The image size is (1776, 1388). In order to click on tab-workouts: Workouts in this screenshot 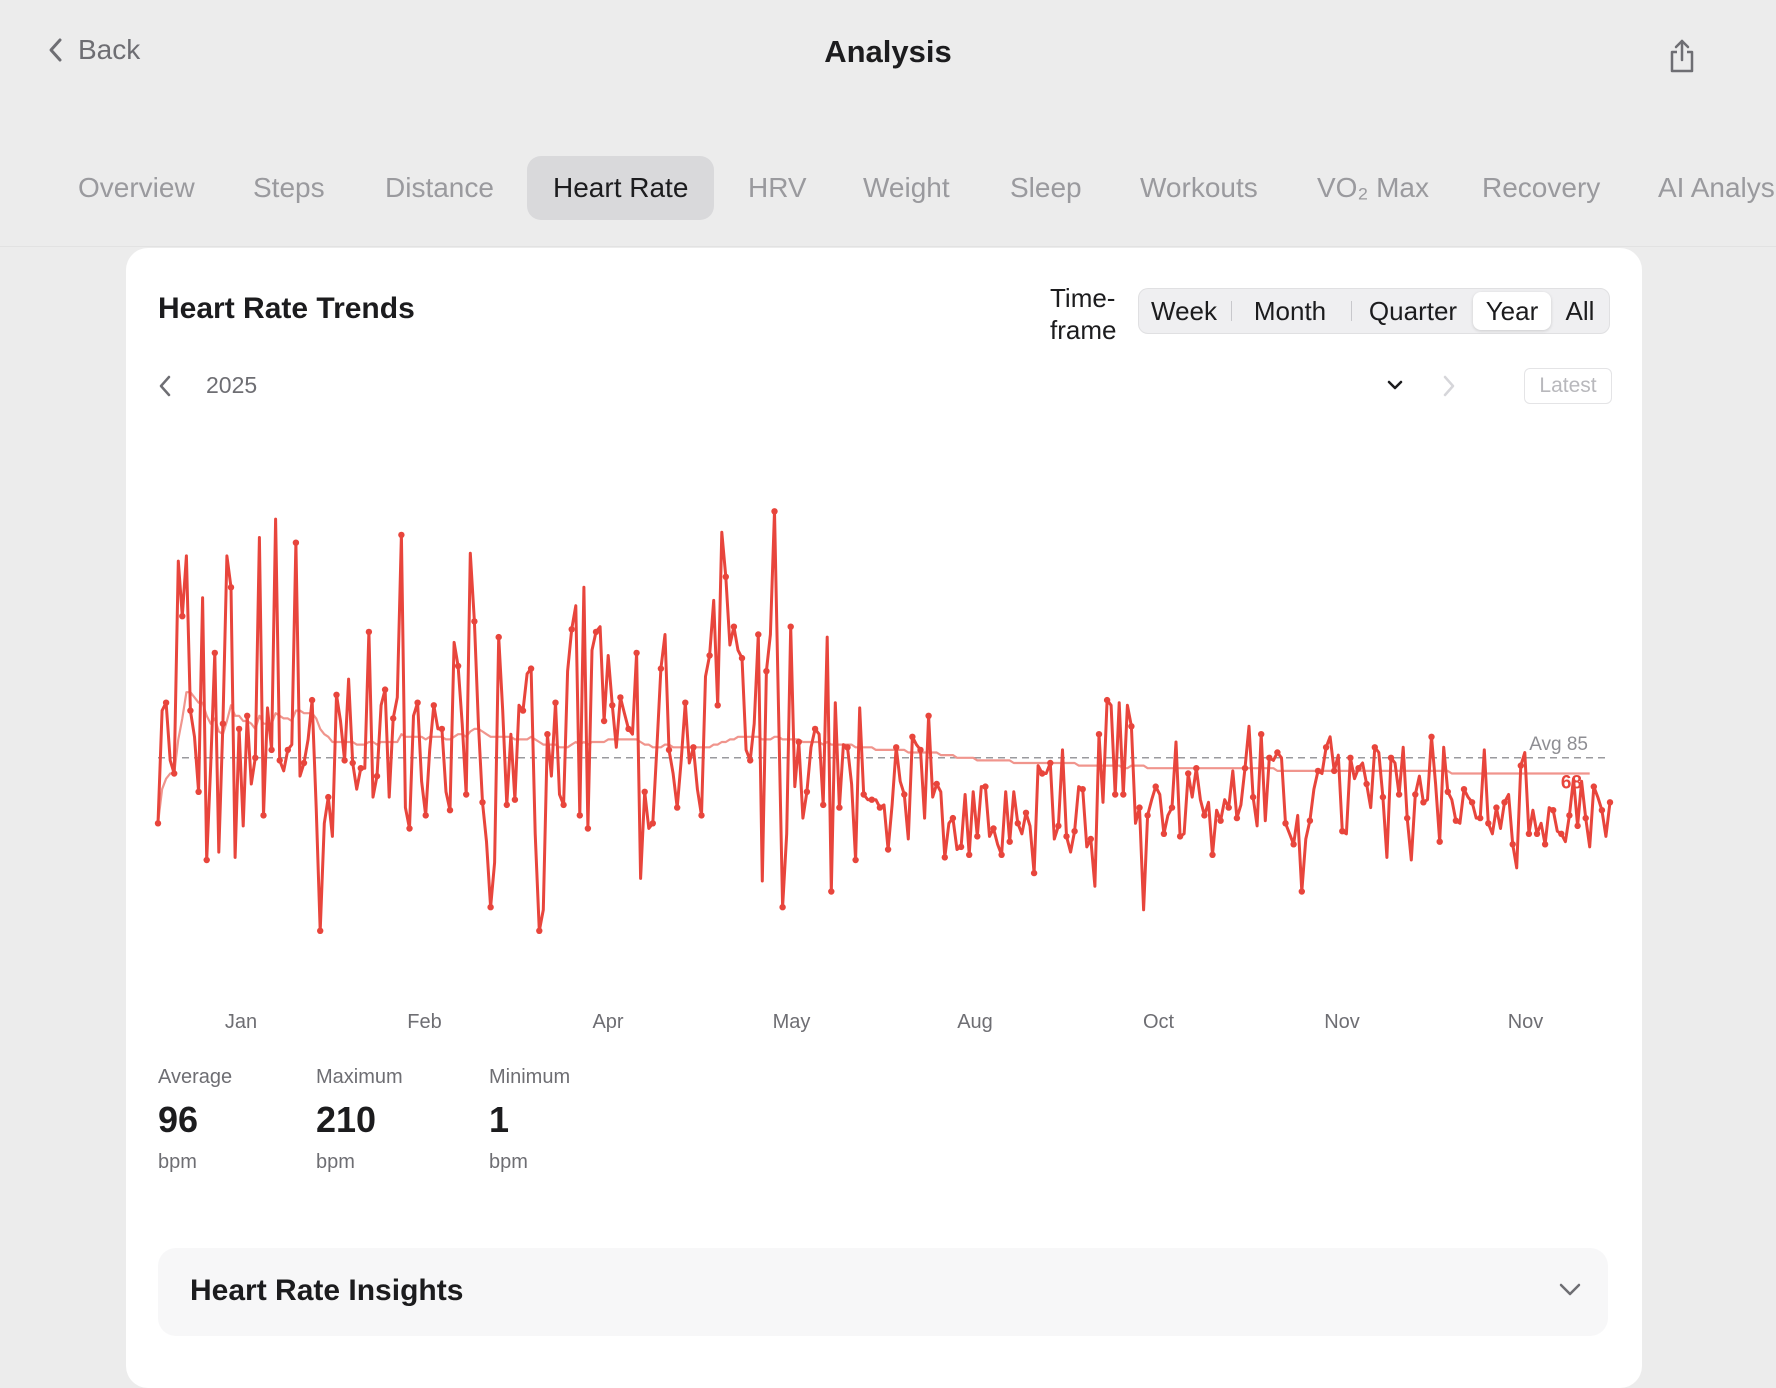, I will do `click(1199, 187)`.